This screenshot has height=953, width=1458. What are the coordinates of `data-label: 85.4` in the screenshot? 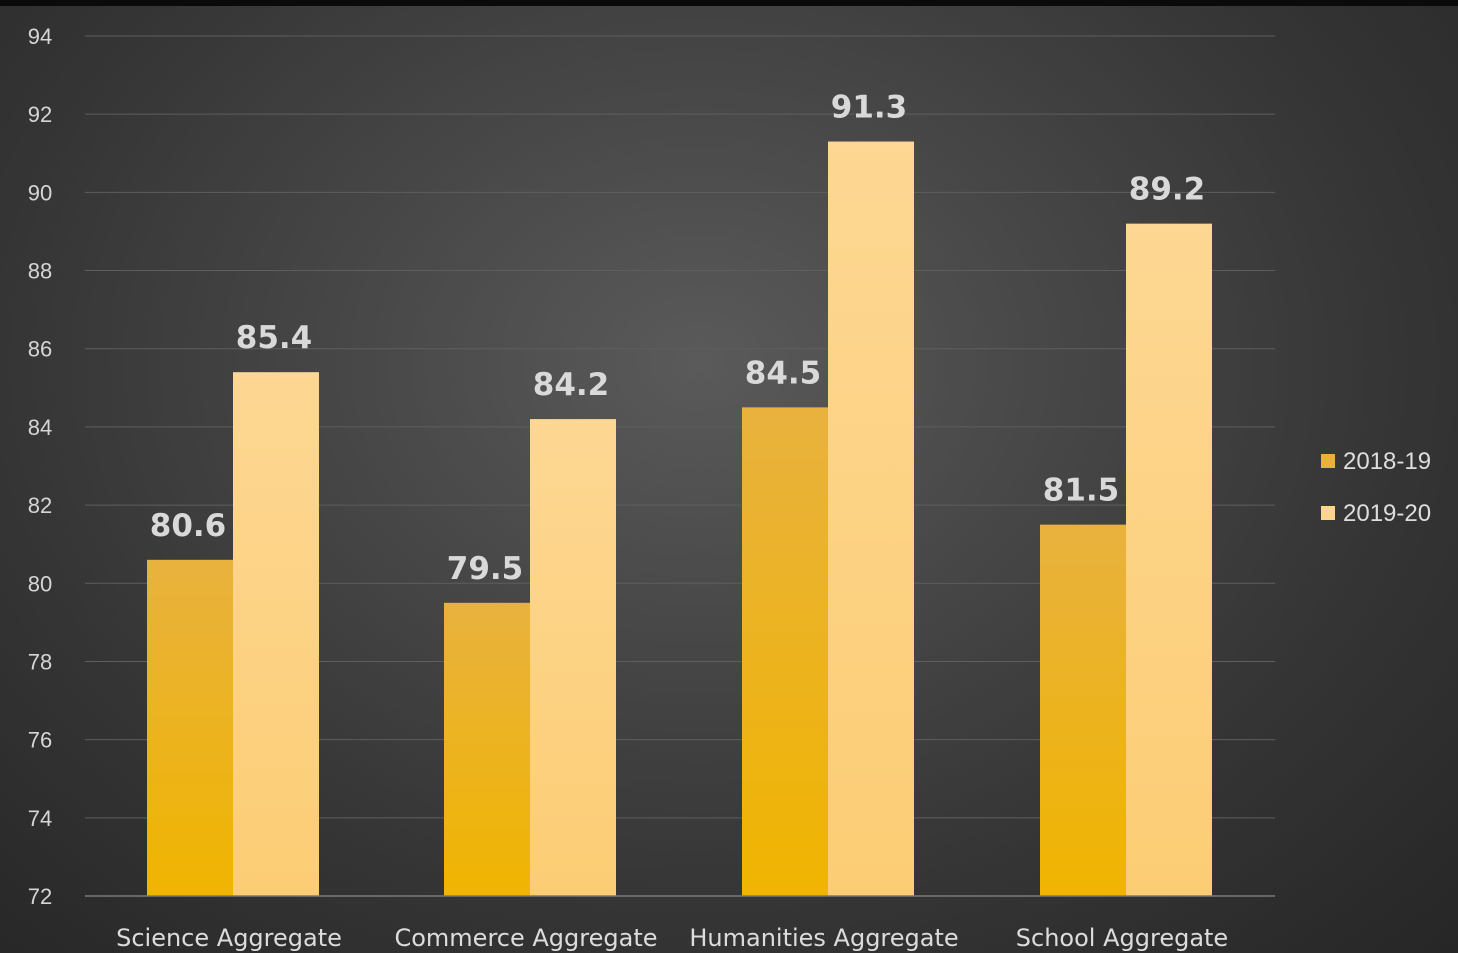 It's located at (274, 338).